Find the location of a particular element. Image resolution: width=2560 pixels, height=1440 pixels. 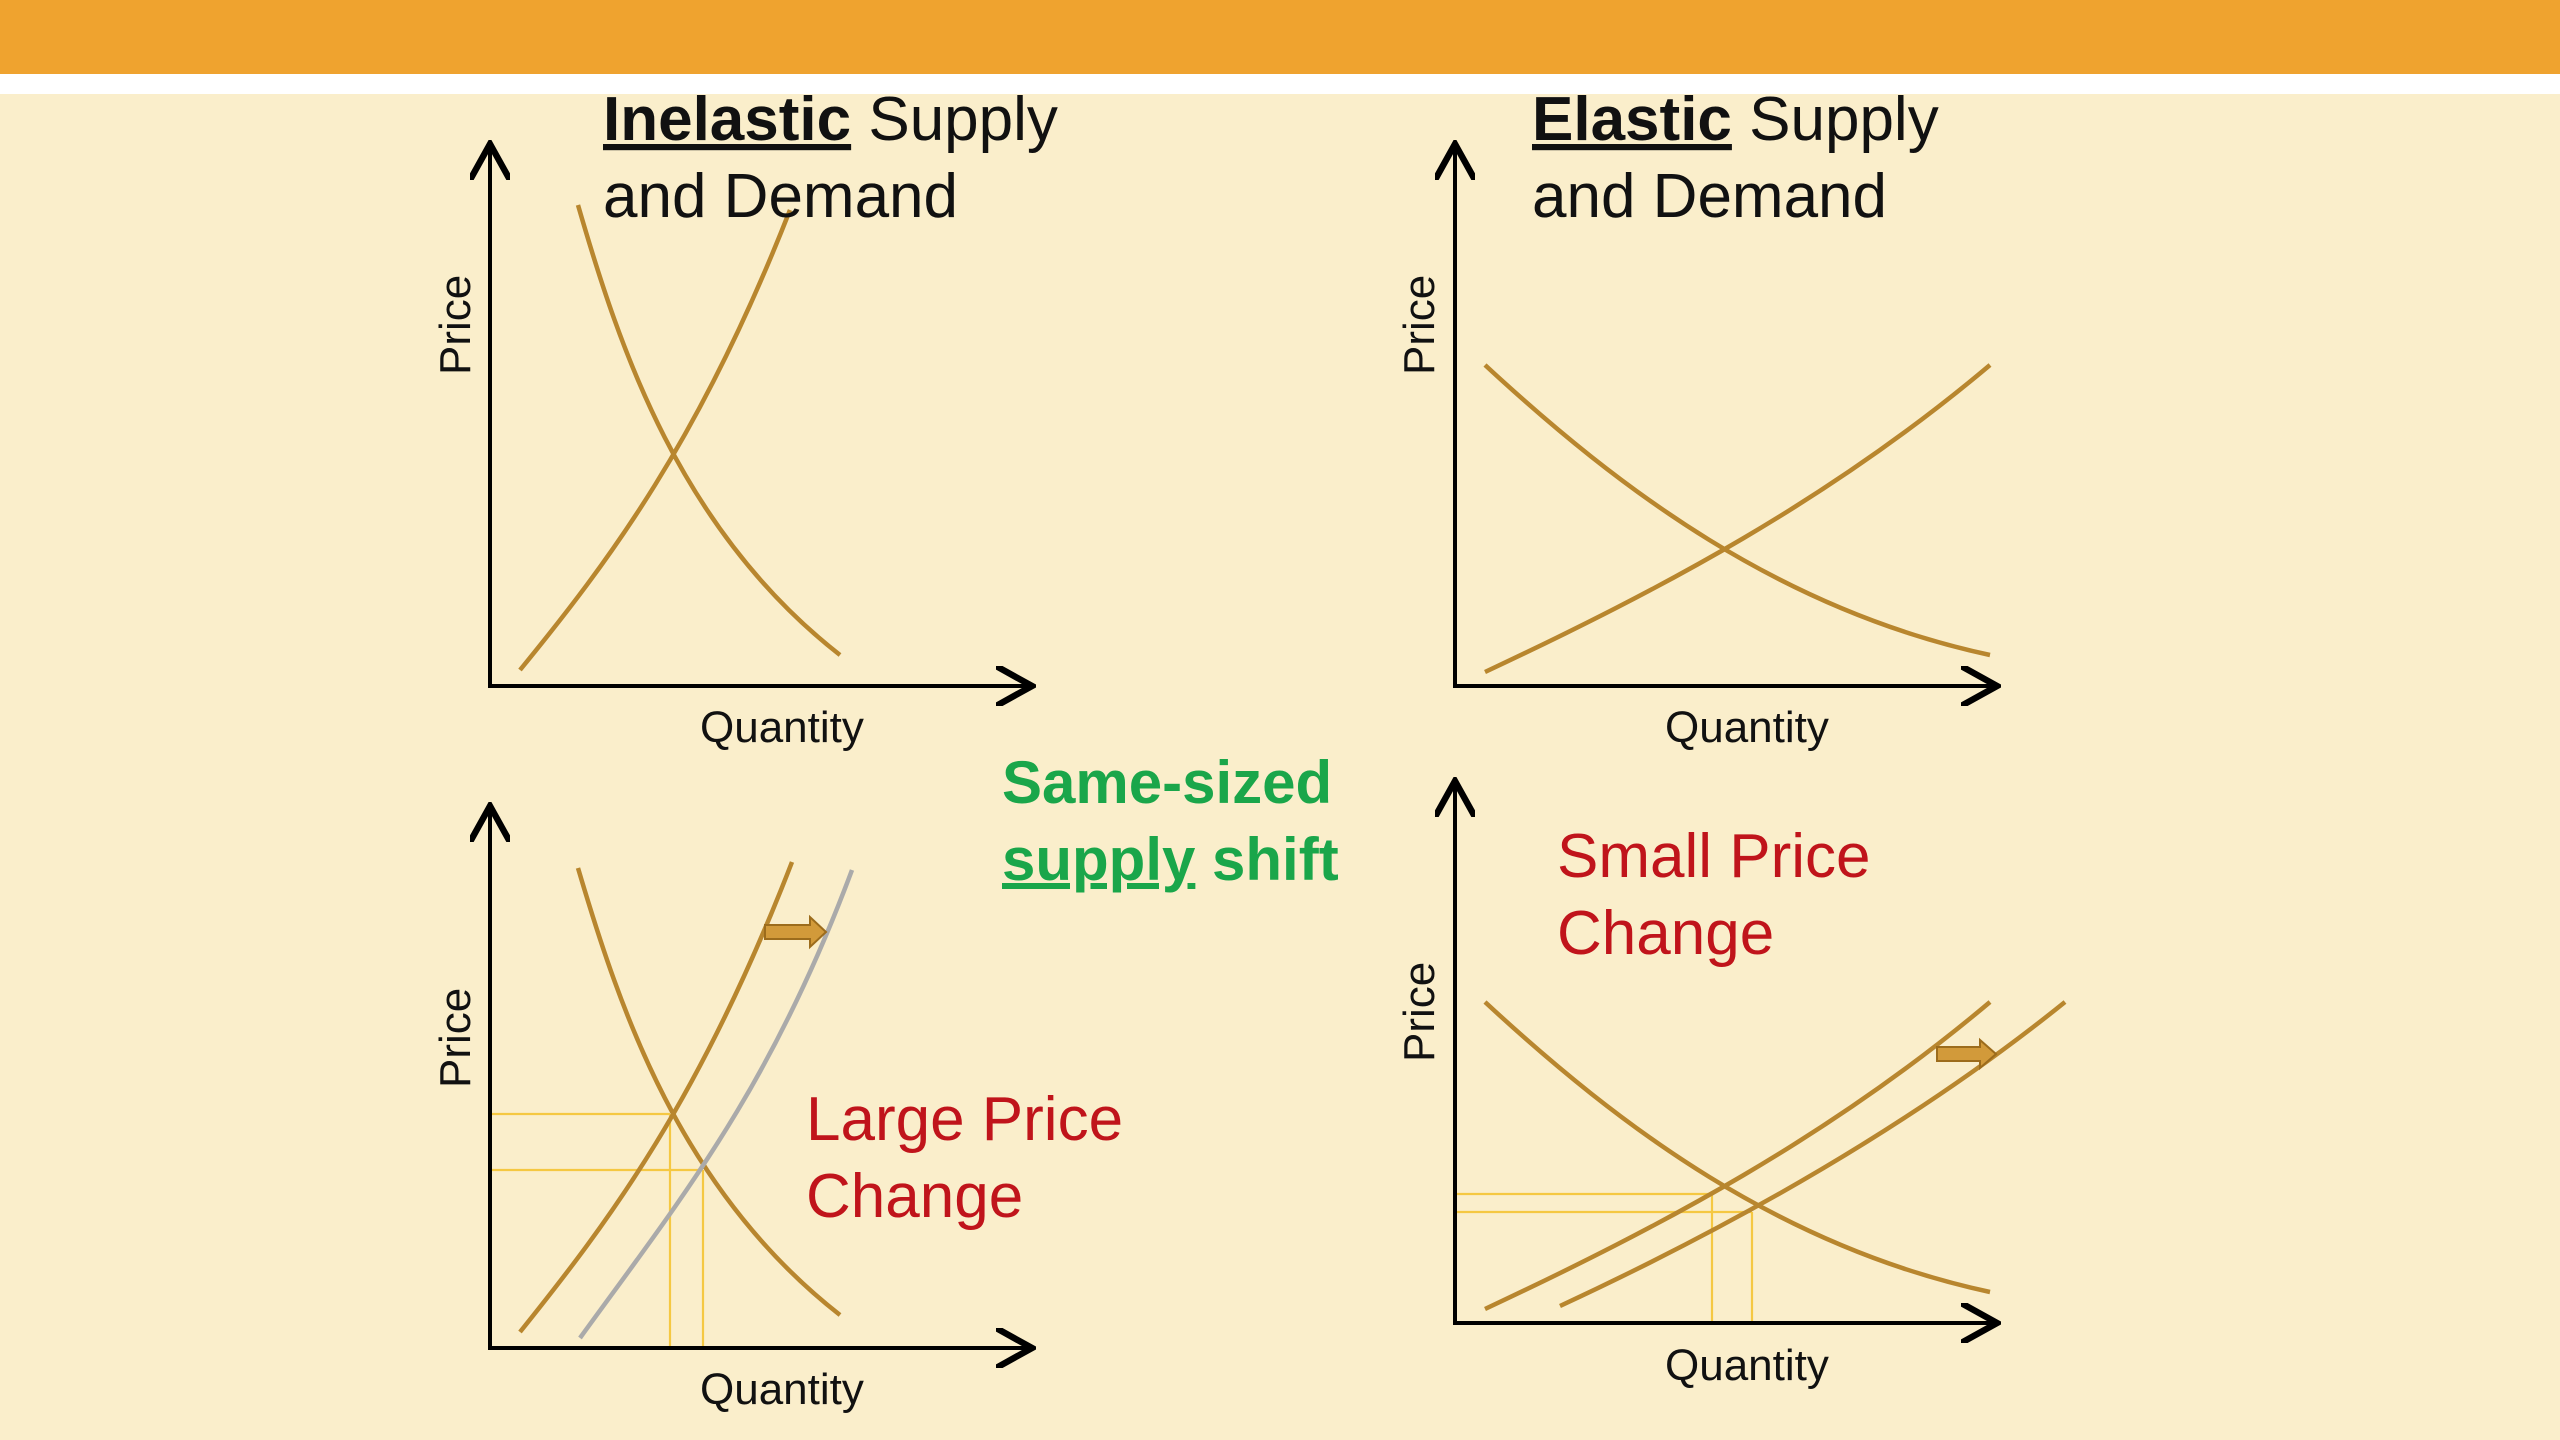

inelastic-shift-x-axis-label: Quantity is located at coordinates (782, 1389).